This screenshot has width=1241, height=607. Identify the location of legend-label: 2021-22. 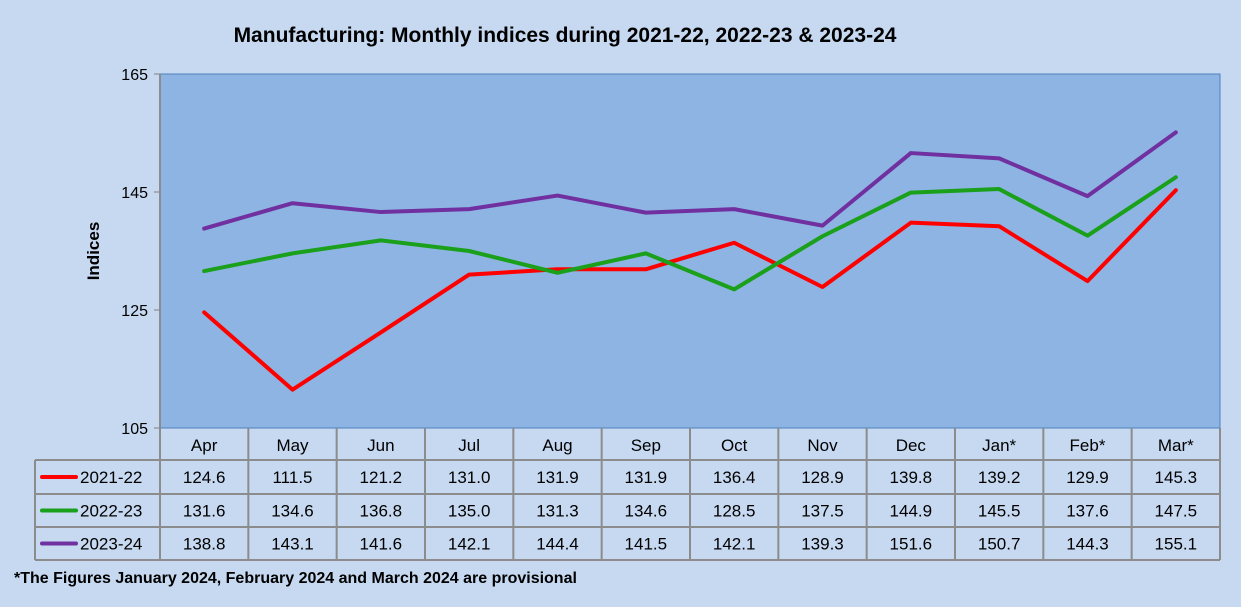
(111, 477).